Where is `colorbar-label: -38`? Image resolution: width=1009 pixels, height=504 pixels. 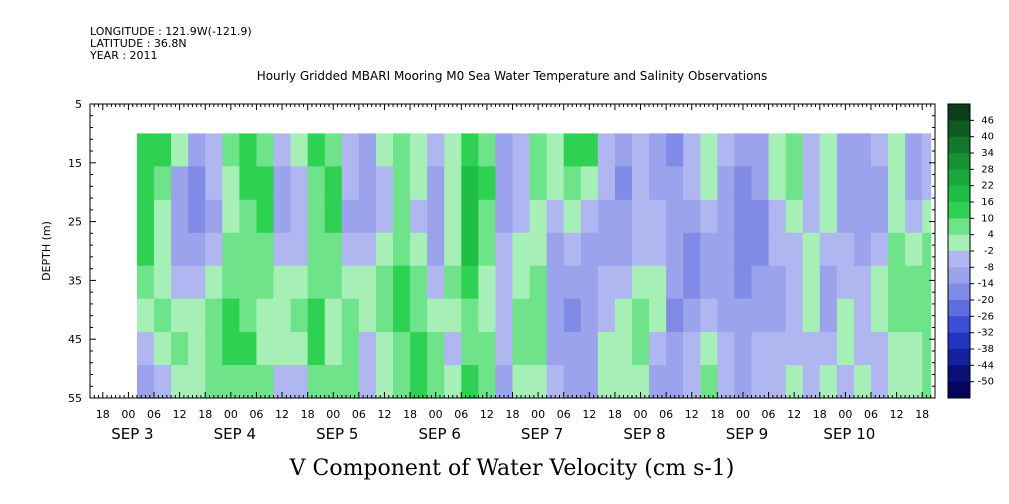 colorbar-label: -38 is located at coordinates (986, 349).